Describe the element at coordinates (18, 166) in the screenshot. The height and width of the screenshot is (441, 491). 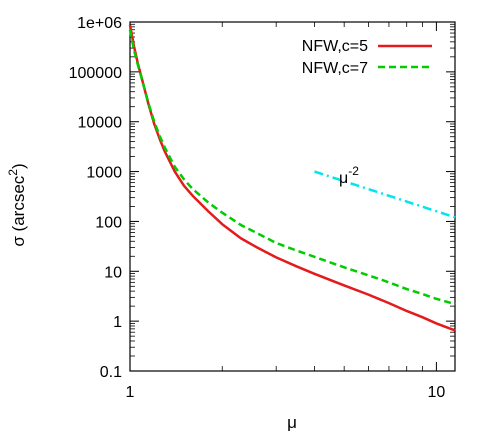
I see `y-axis-label-close: )` at that location.